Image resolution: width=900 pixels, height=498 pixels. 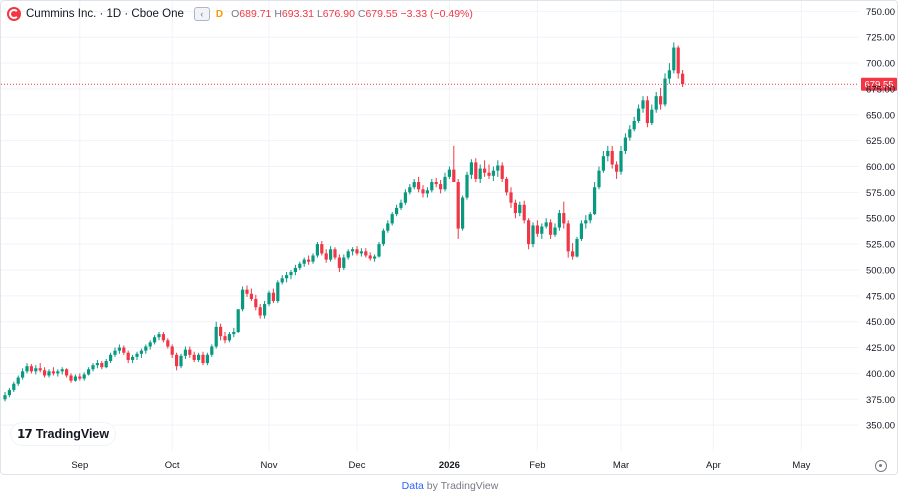 I want to click on time-tick-label: Dec, so click(x=357, y=465).